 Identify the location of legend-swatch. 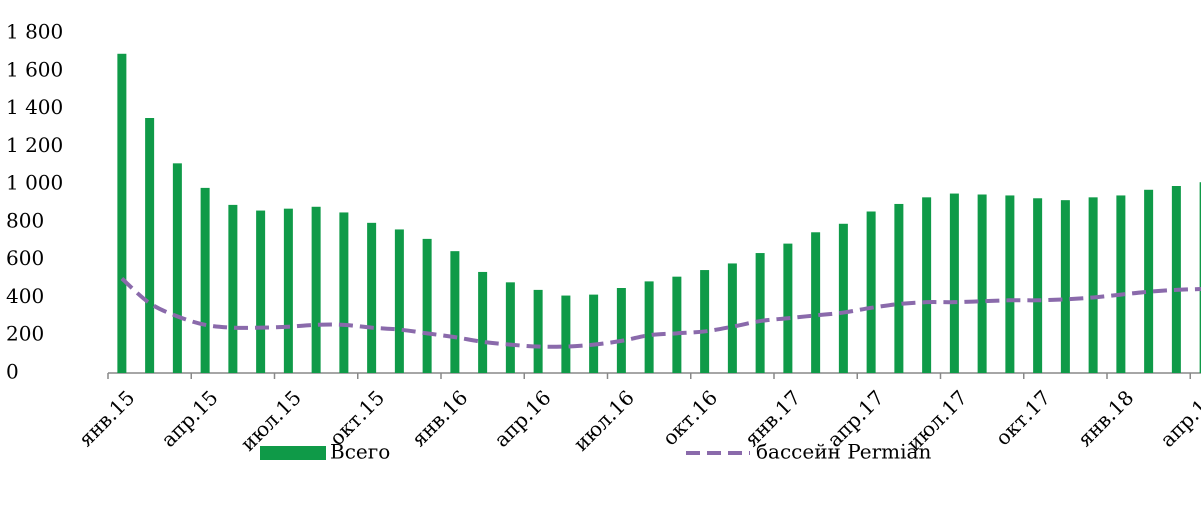
(293, 453).